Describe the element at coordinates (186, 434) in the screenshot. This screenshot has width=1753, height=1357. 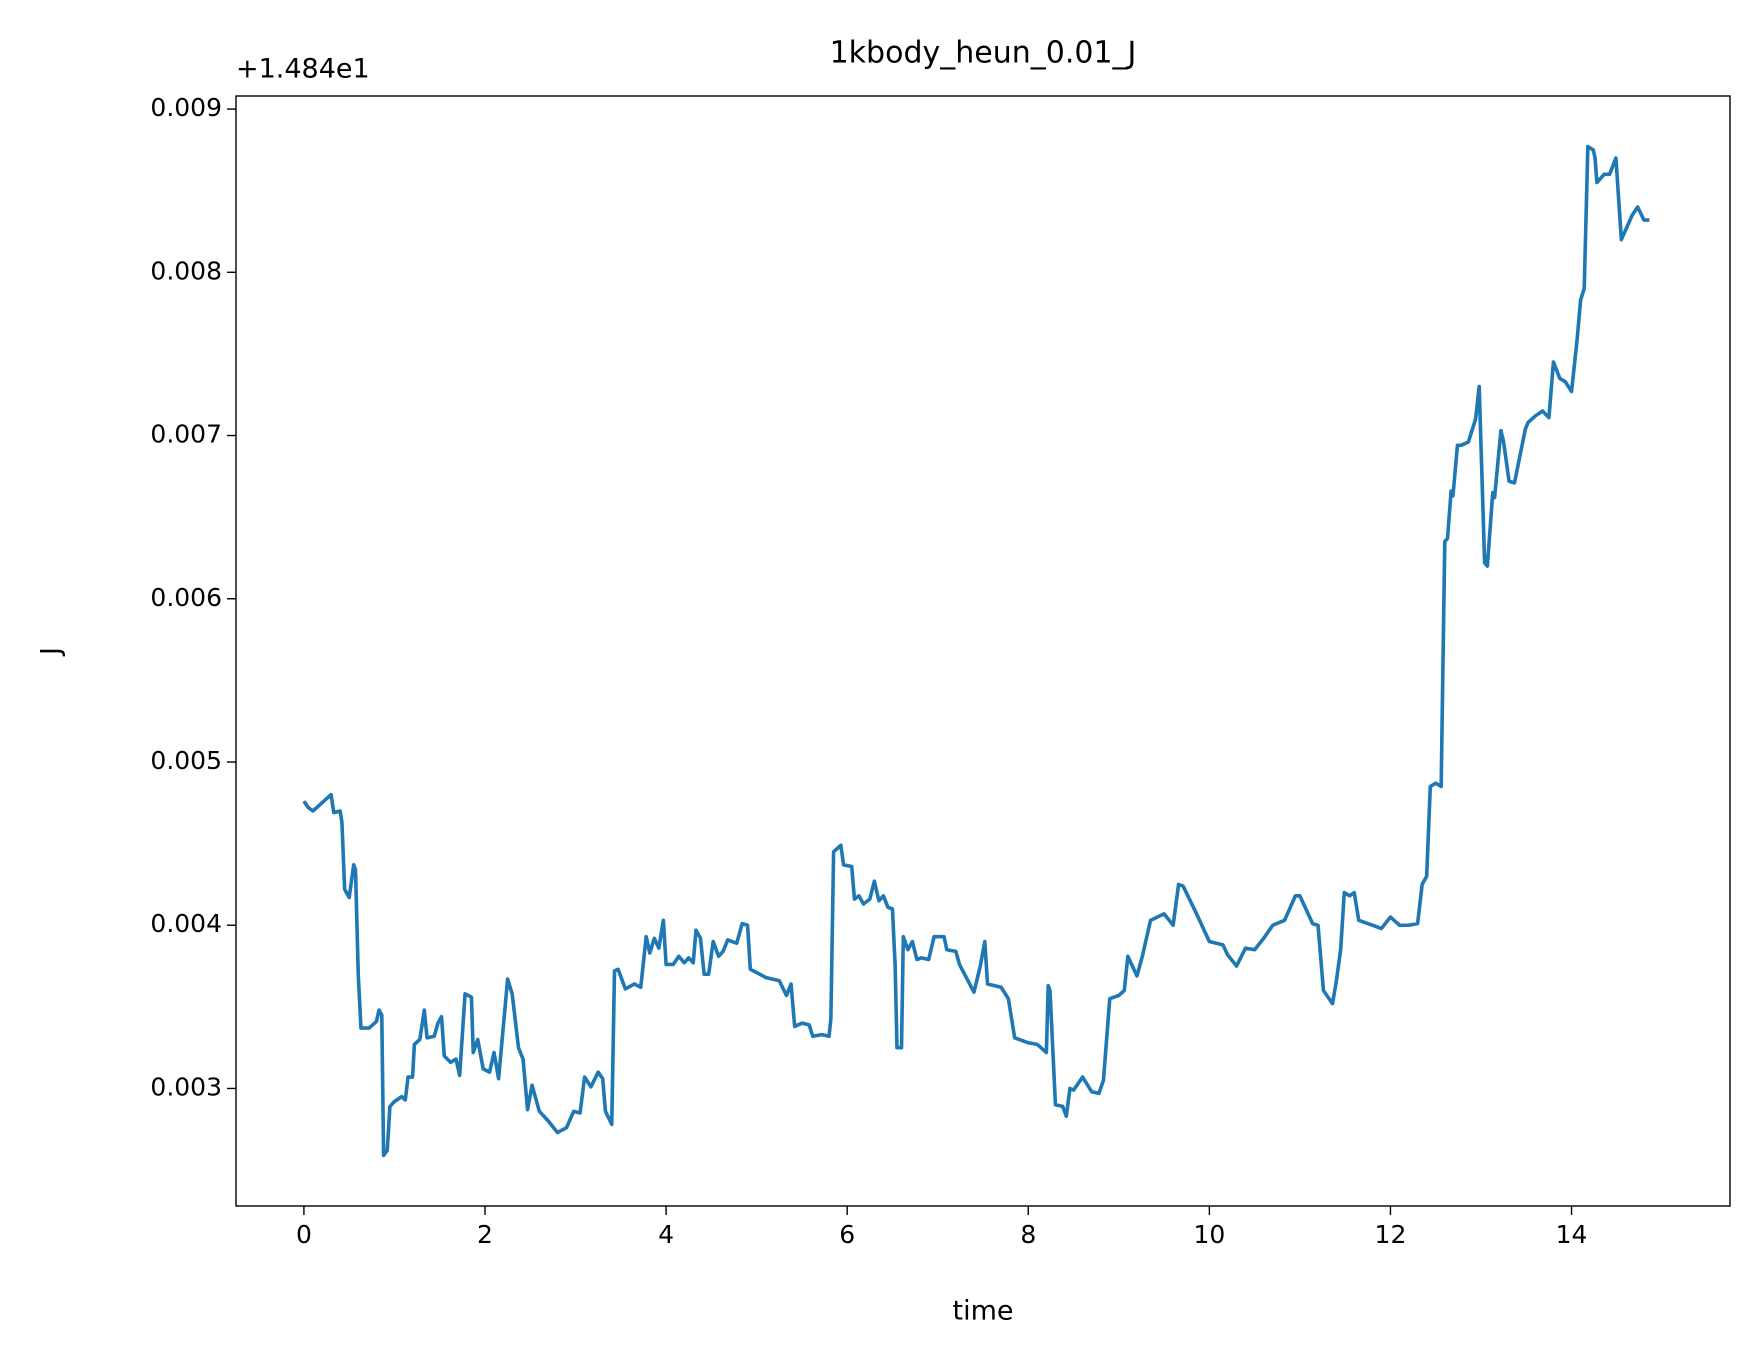
I see `y-tick-label: 0.007` at that location.